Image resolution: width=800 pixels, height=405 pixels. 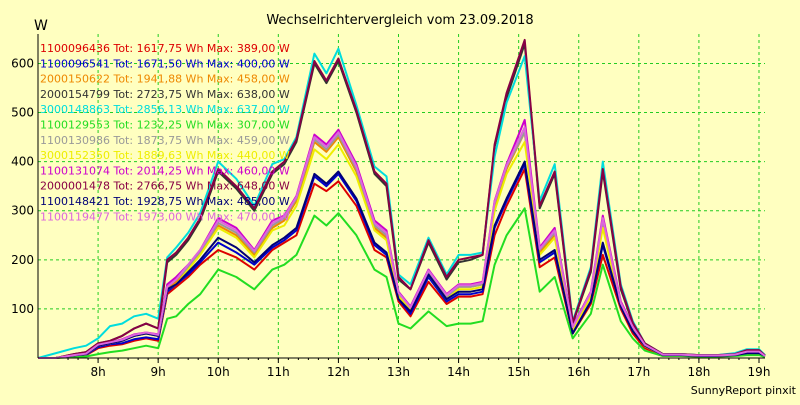 What do you see at coordinates (165, 48) in the screenshot?
I see `legend-item: 1100096436 Tot: 1617,75 Wh Max: 389,00 W` at bounding box center [165, 48].